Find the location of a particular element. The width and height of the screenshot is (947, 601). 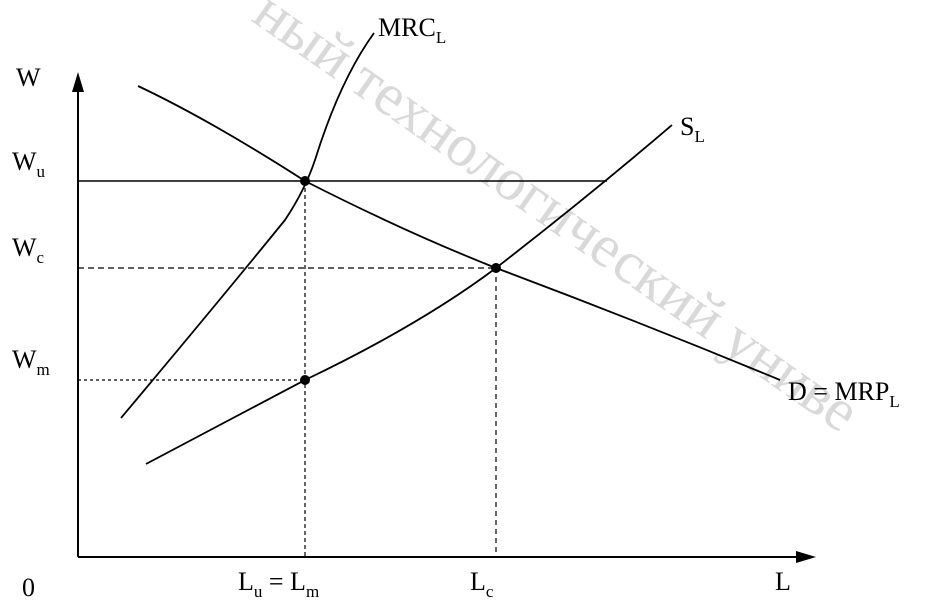

y-axis-label: W is located at coordinates (28, 77).